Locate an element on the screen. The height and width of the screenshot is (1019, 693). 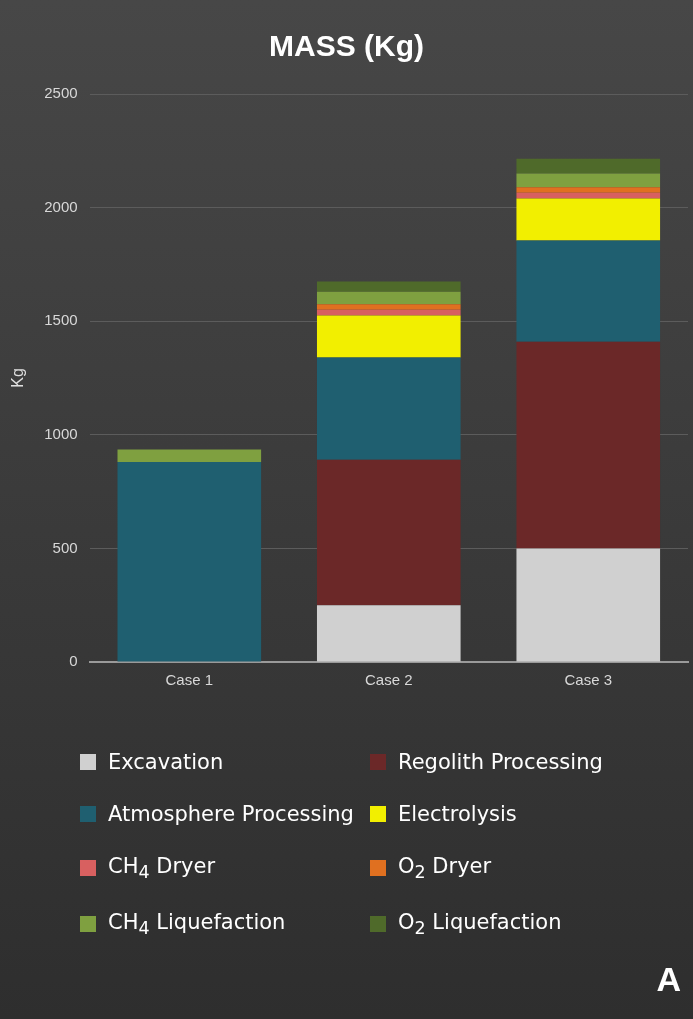
x-tick-label: Case 1 is located at coordinates (189, 680).